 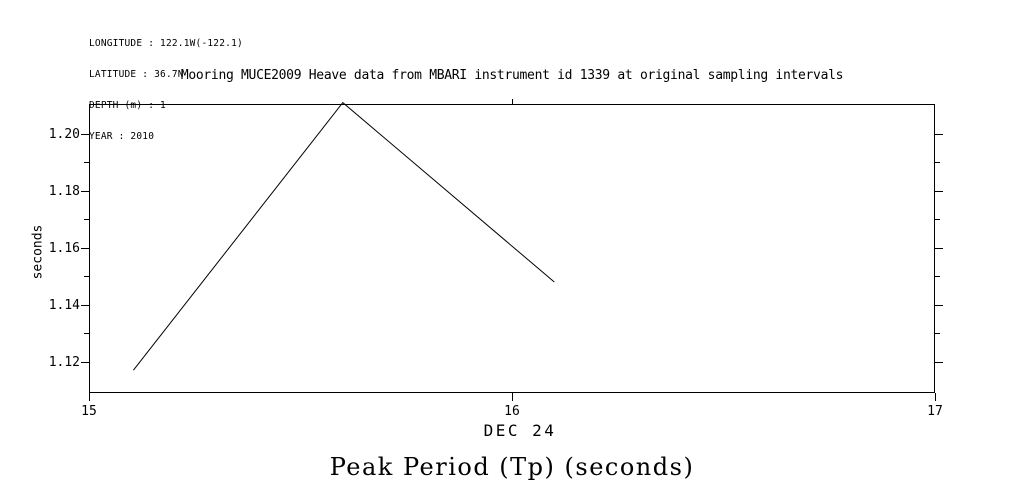 What do you see at coordinates (512, 467) in the screenshot?
I see `chart-footer-title: Peak Period (Tp) (seconds)` at bounding box center [512, 467].